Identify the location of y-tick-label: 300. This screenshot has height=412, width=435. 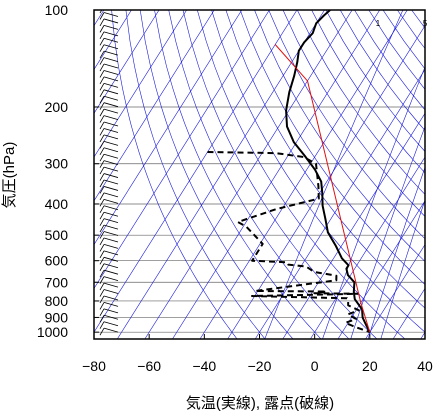
(57, 164).